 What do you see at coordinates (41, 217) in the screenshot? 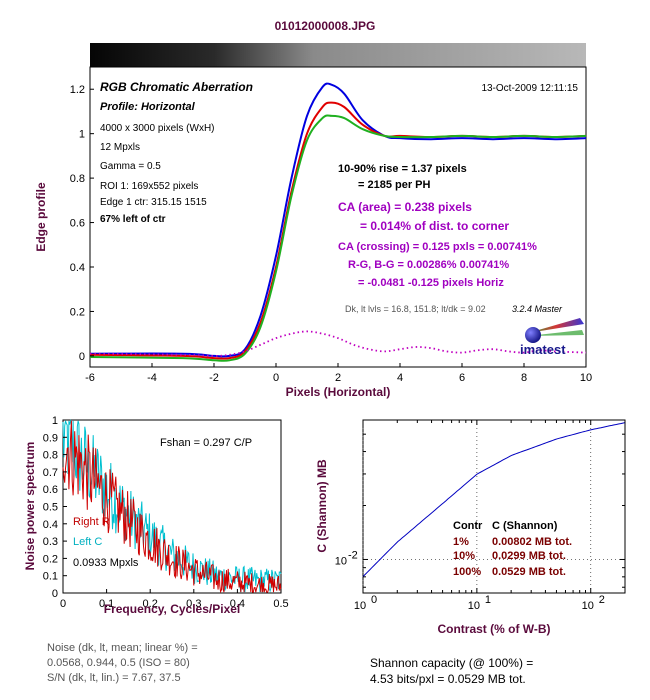
I see `y-axis-label: Edge profile` at bounding box center [41, 217].